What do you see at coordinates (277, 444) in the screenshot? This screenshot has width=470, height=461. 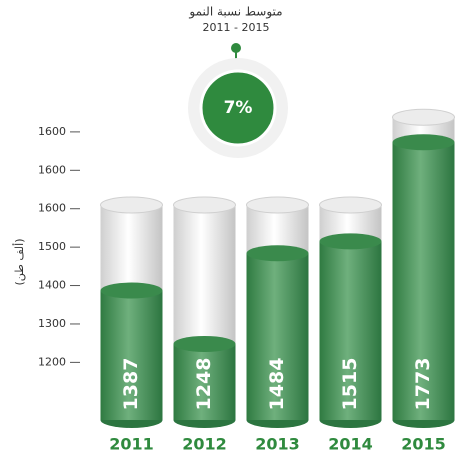 I see `x-tick-label: 2013` at bounding box center [277, 444].